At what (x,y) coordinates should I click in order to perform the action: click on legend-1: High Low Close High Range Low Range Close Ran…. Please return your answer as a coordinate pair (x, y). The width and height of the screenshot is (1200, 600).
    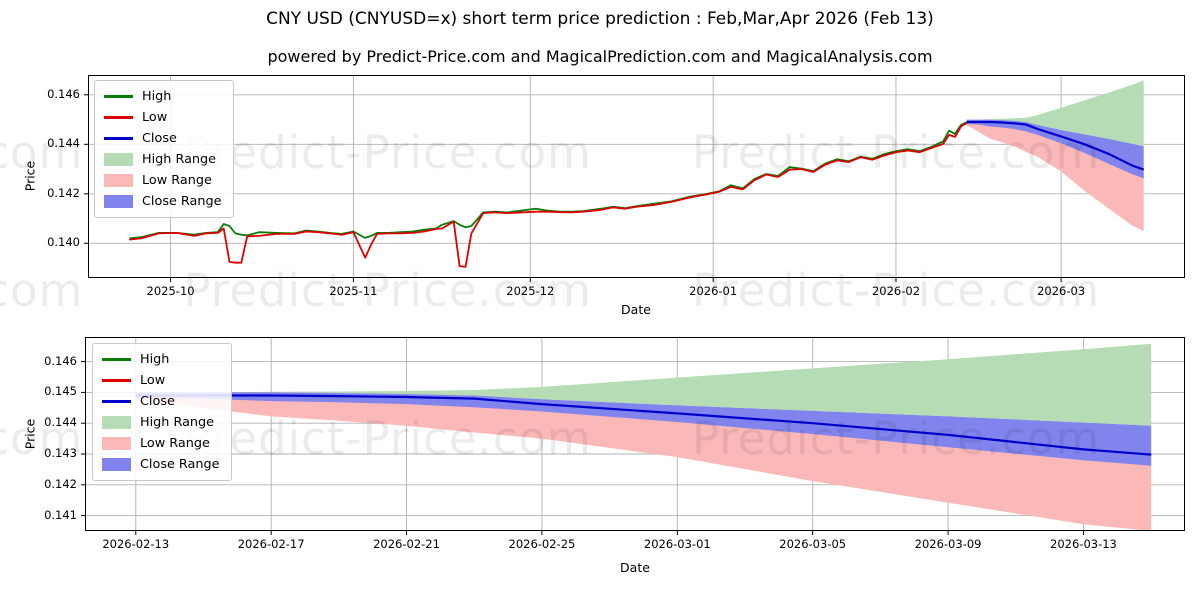
    Looking at the image, I should click on (162, 412).